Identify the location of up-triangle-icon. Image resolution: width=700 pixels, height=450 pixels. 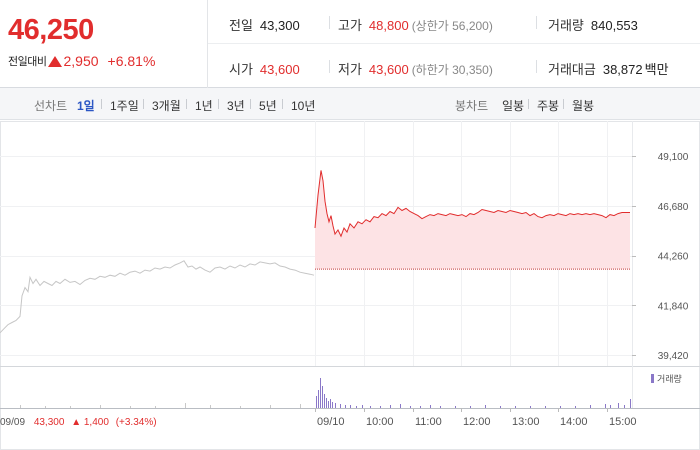
(55, 61).